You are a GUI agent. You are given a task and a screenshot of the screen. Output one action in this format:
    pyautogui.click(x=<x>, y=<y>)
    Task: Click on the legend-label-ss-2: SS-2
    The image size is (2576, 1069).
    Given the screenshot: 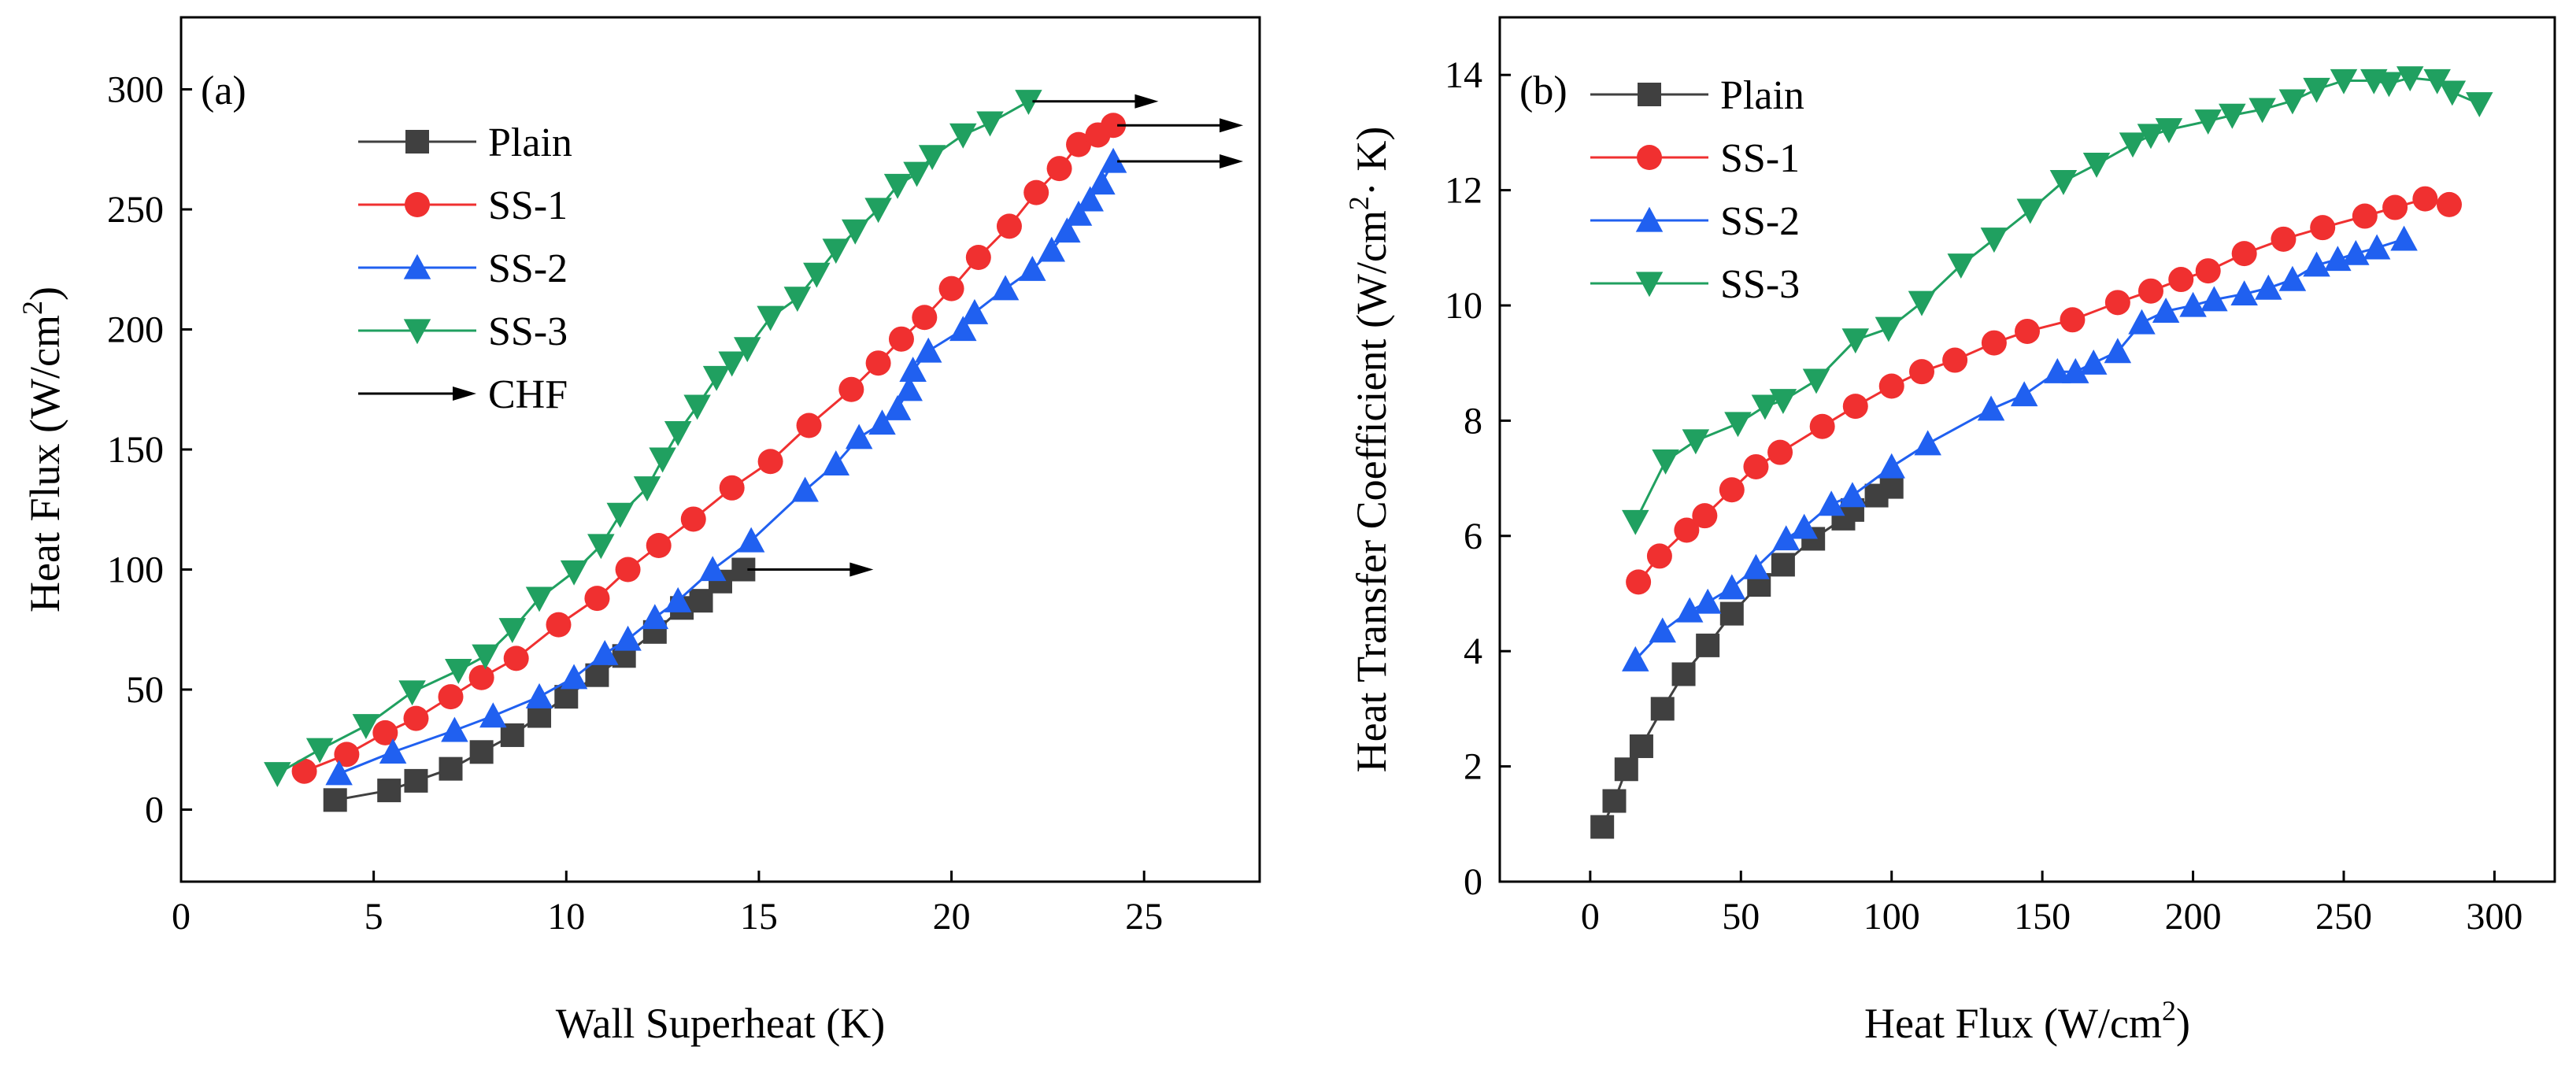 What is the action you would take?
    pyautogui.click(x=1760, y=221)
    